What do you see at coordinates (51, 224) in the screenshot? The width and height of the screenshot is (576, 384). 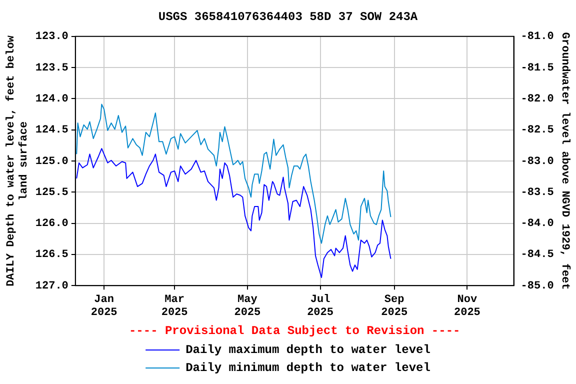 I see `y-tick-label: 126.0` at bounding box center [51, 224].